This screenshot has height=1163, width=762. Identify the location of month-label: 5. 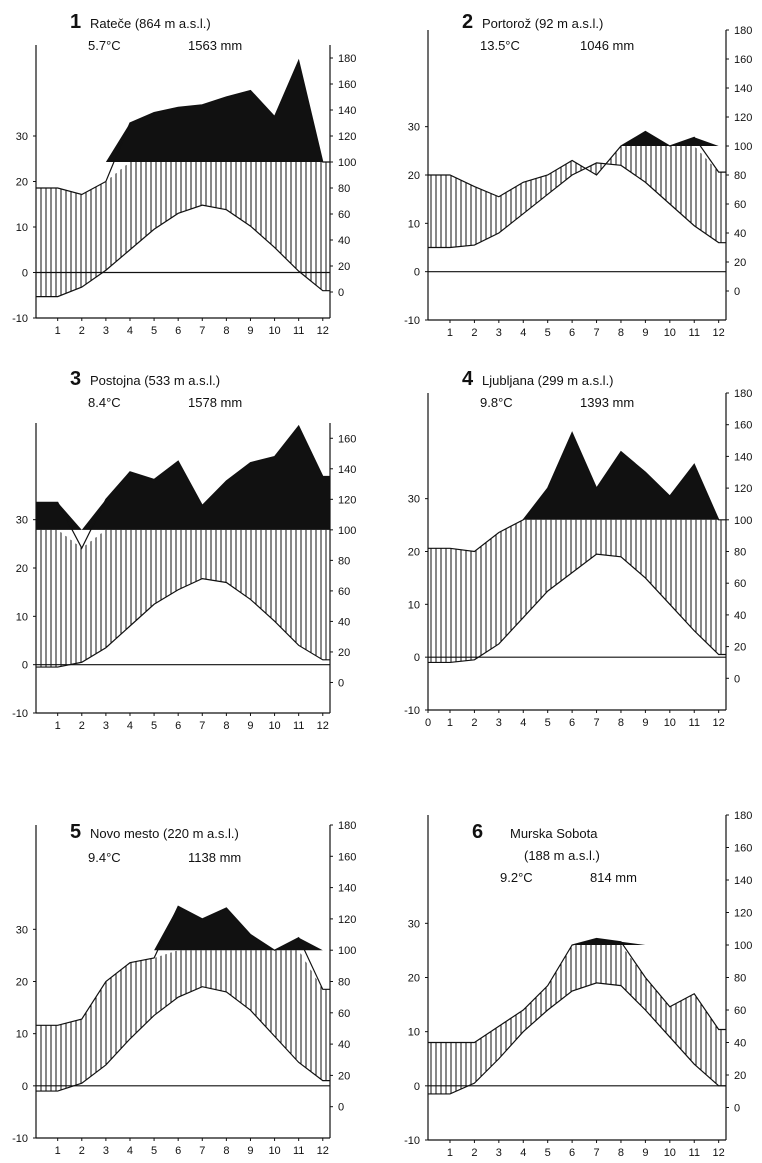
(548, 333).